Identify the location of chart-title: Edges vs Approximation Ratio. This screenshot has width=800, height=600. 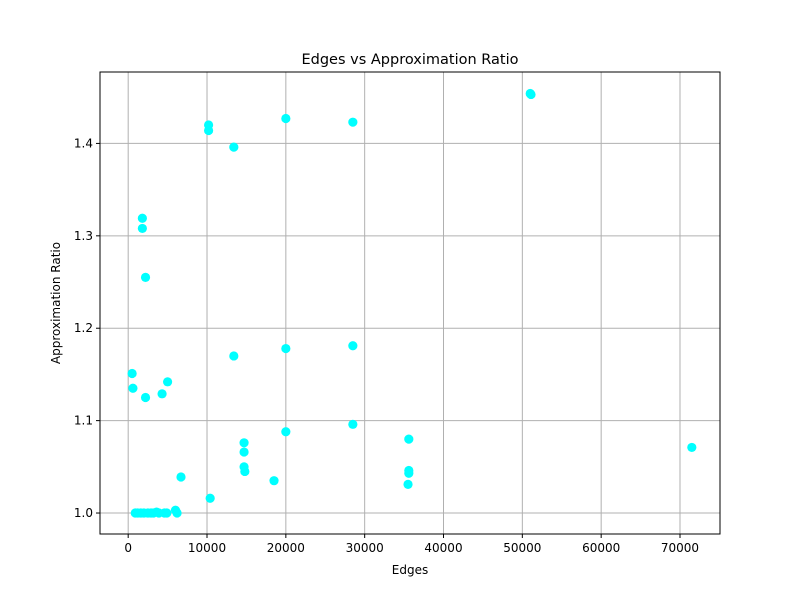
(409, 60).